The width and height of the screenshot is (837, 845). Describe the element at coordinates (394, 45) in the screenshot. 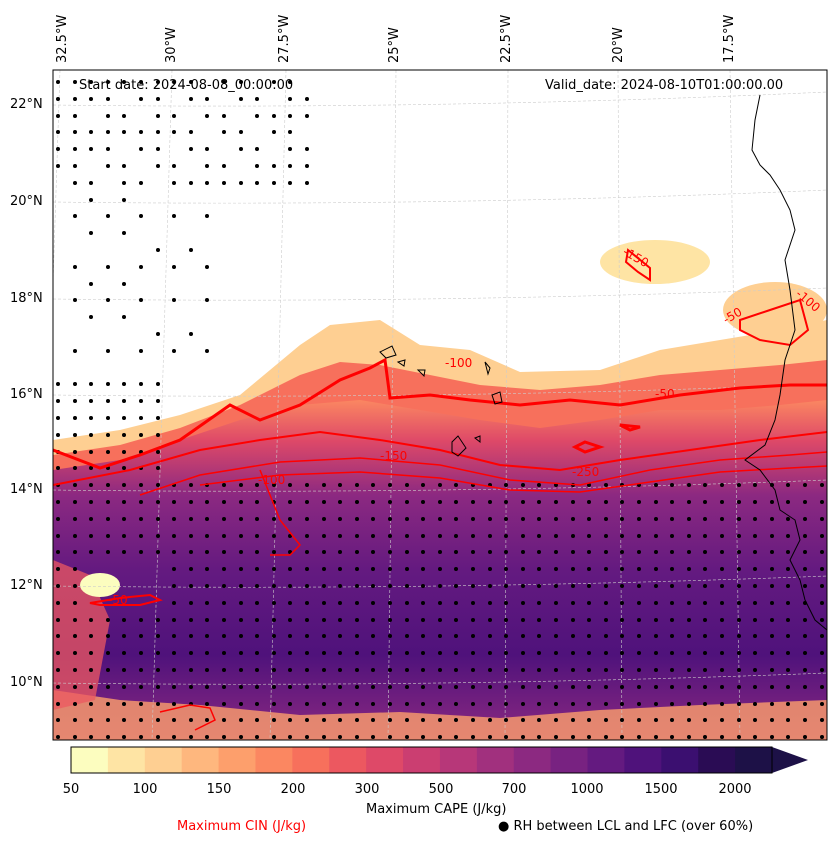

I see `lon-label: 25°W` at that location.